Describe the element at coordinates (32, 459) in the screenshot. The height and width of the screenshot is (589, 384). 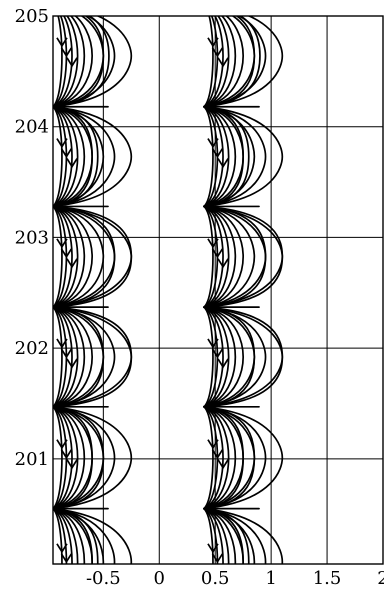
I see `y-tick-label: 201` at that location.